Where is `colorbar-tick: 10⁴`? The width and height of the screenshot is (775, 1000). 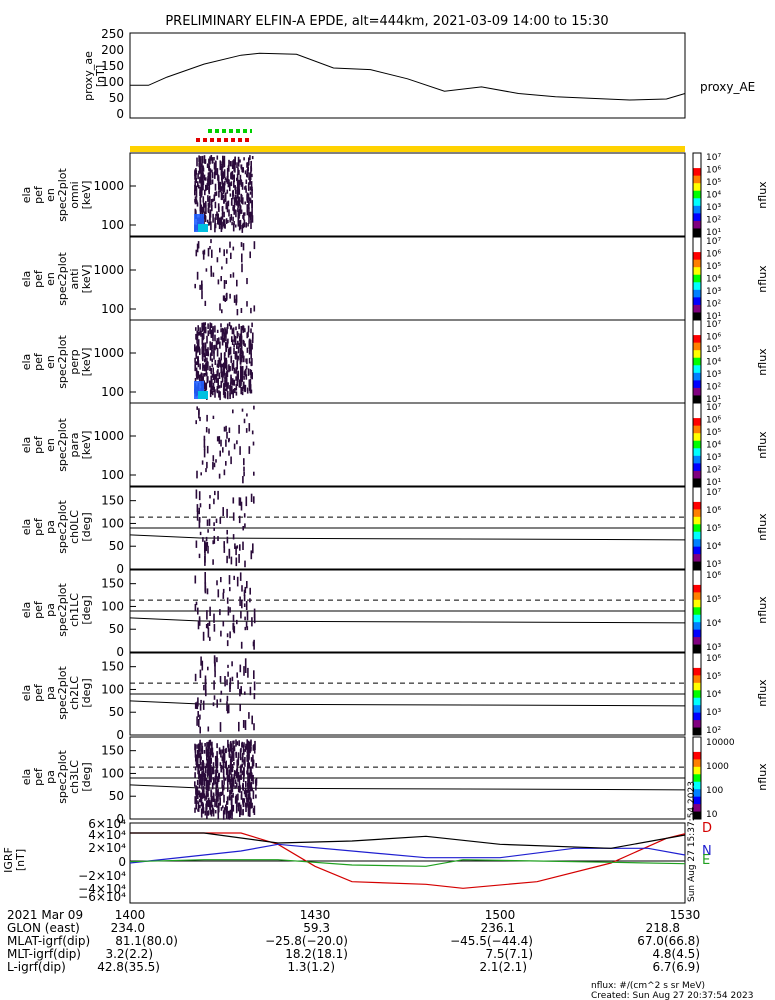 colorbar-tick: 10⁴ is located at coordinates (713, 624).